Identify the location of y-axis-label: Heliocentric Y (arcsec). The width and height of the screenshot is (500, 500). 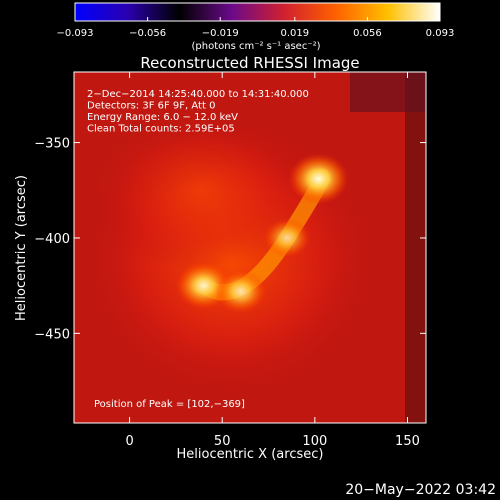
(21, 248).